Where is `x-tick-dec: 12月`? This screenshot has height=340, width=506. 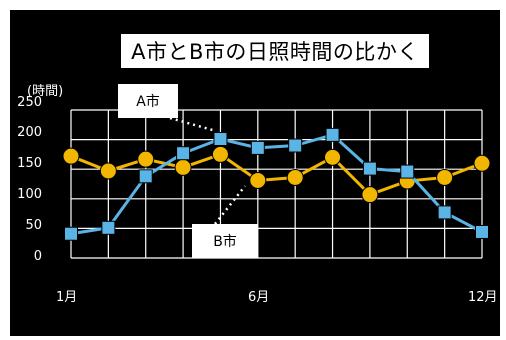
x-tick-dec: 12月 is located at coordinates (483, 297).